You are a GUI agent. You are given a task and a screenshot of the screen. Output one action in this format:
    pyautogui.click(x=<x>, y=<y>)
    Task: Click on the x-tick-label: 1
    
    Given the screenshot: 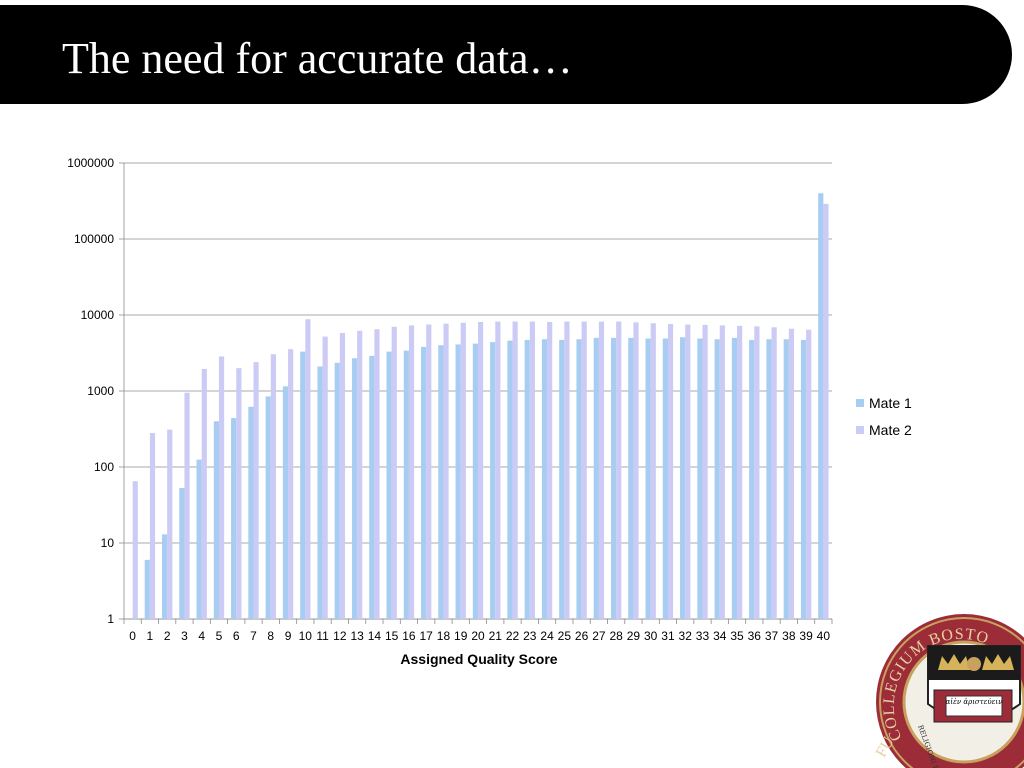 What is the action you would take?
    pyautogui.click(x=150, y=636)
    